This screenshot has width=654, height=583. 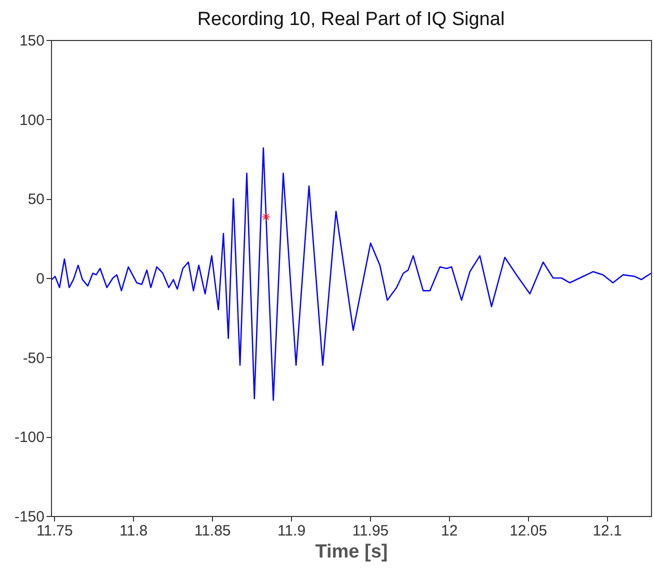 I want to click on x-tick-label: 12.05, so click(x=529, y=531).